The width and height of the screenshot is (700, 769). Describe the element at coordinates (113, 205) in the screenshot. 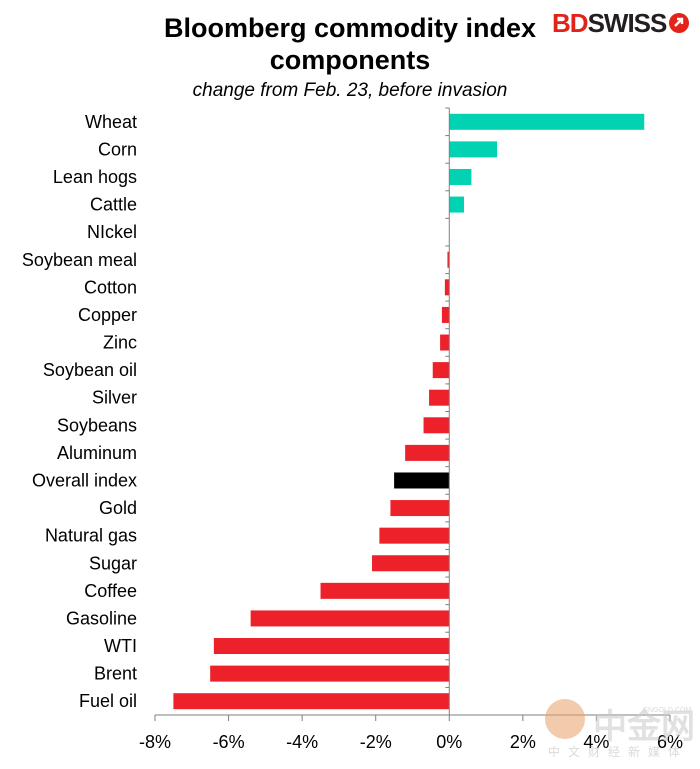

I see `category-label-cattle: Cattle` at that location.